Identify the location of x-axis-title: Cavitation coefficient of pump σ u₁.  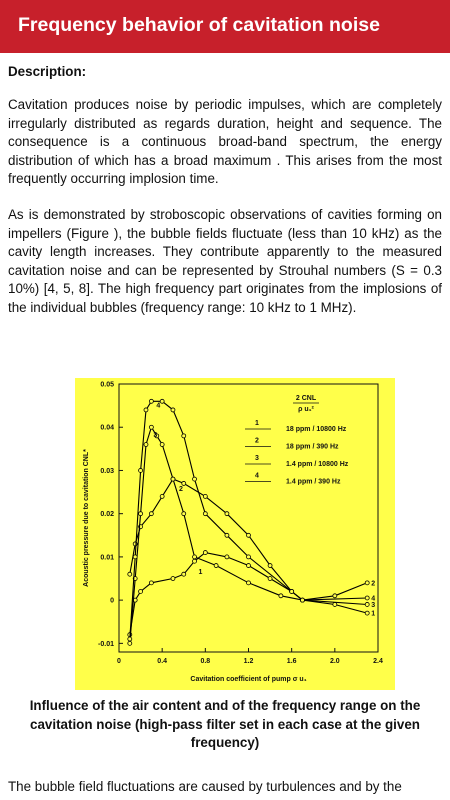
(248, 679).